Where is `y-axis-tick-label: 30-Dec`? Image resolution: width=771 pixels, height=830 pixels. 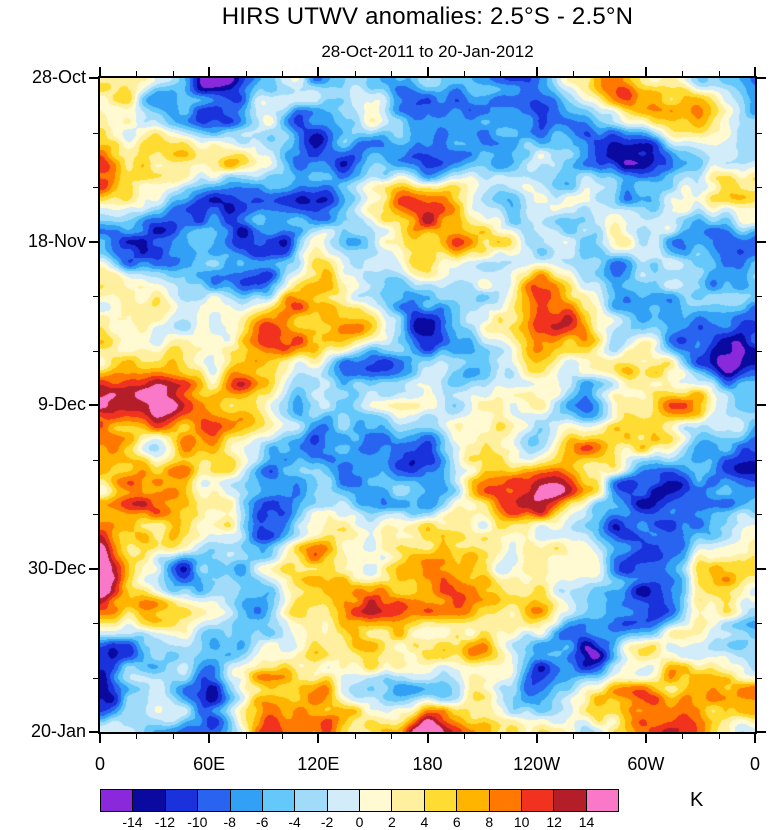 y-axis-tick-label: 30-Dec is located at coordinates (56, 567).